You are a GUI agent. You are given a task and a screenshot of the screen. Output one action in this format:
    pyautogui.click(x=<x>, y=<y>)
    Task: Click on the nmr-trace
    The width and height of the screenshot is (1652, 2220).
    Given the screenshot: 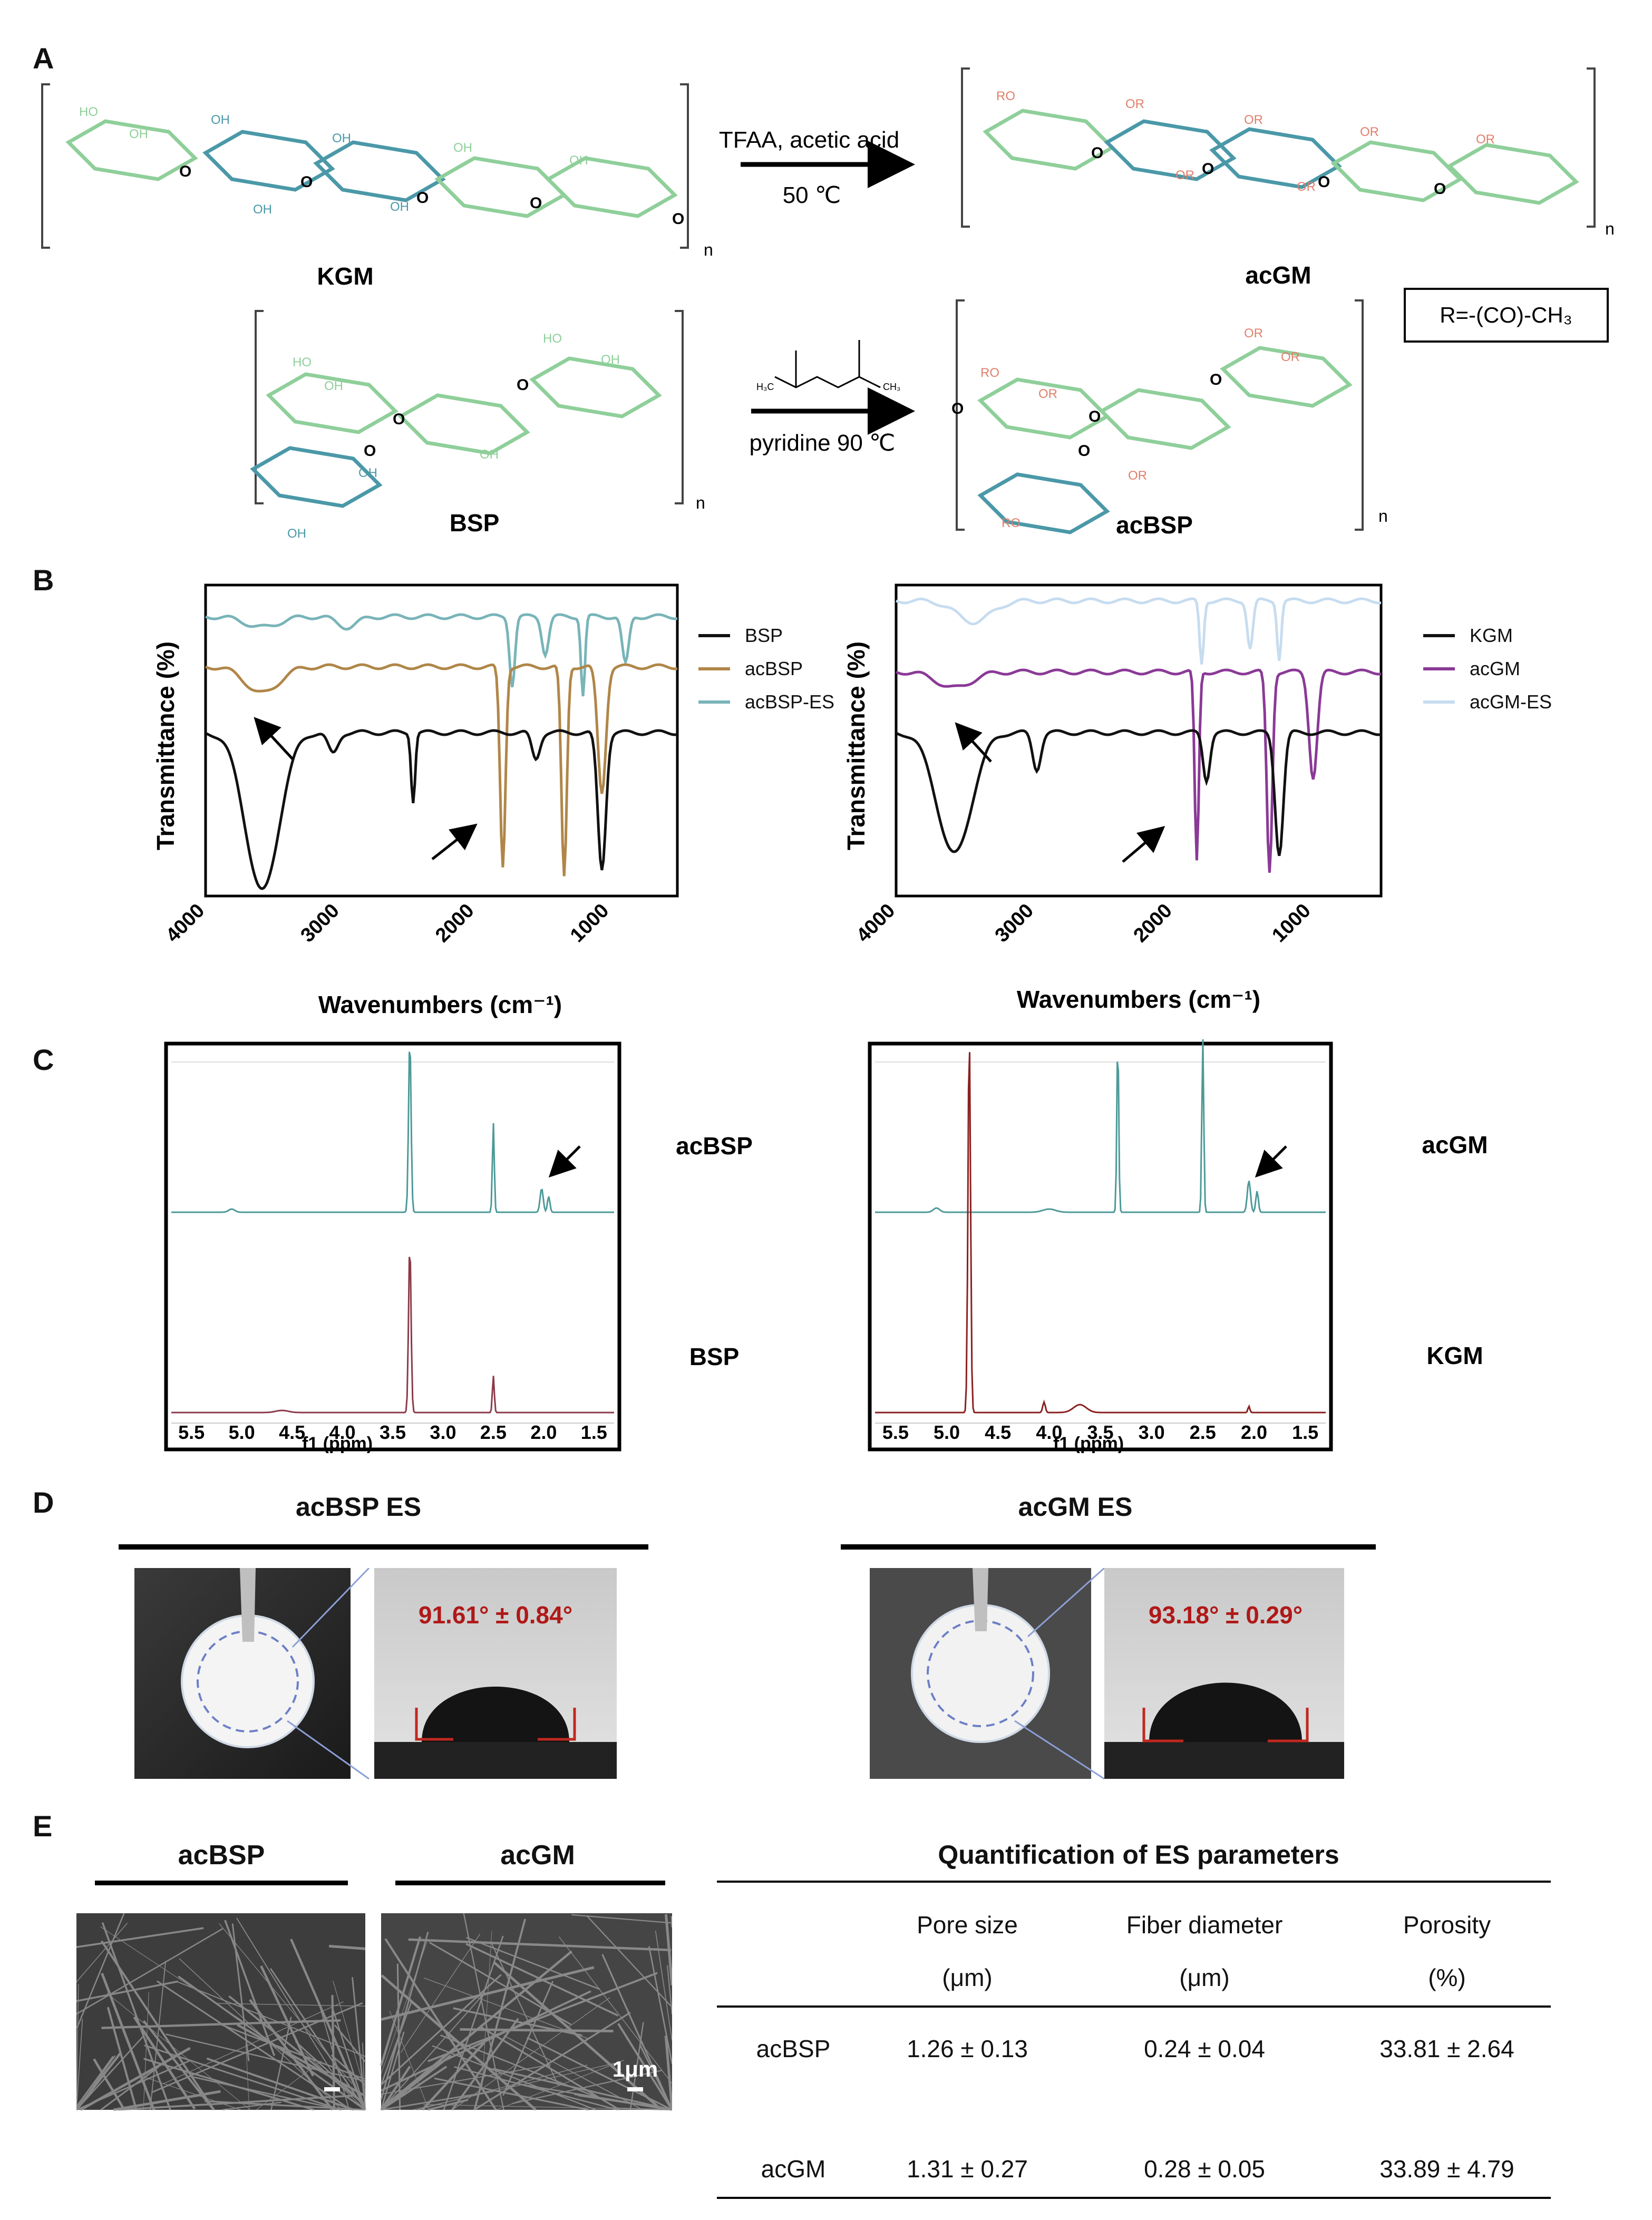 What is the action you would take?
    pyautogui.click(x=392, y=1132)
    